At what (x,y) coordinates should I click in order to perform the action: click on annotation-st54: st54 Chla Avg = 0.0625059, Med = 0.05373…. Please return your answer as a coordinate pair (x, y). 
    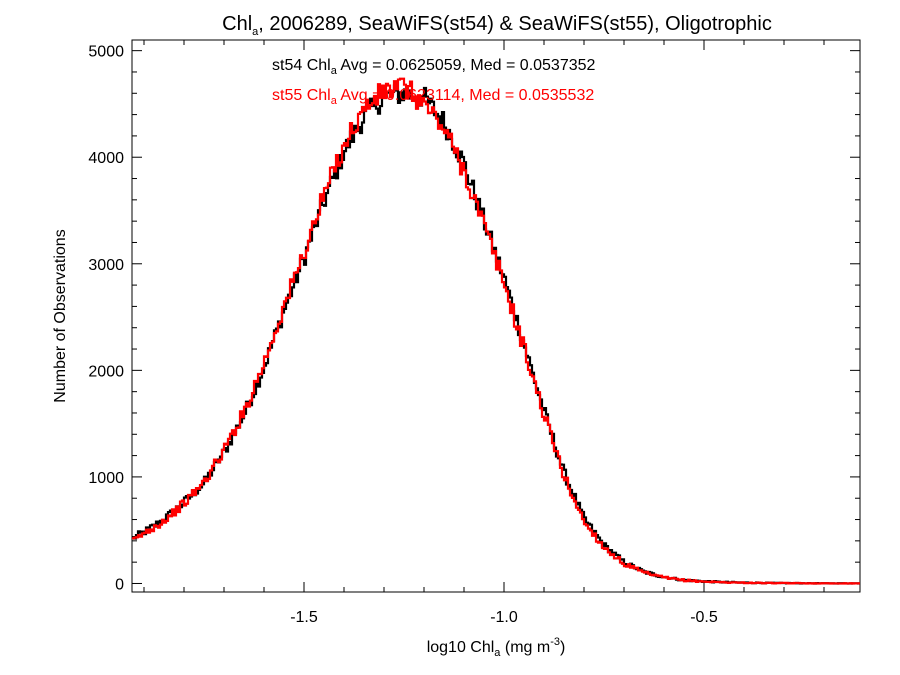
    Looking at the image, I should click on (434, 67).